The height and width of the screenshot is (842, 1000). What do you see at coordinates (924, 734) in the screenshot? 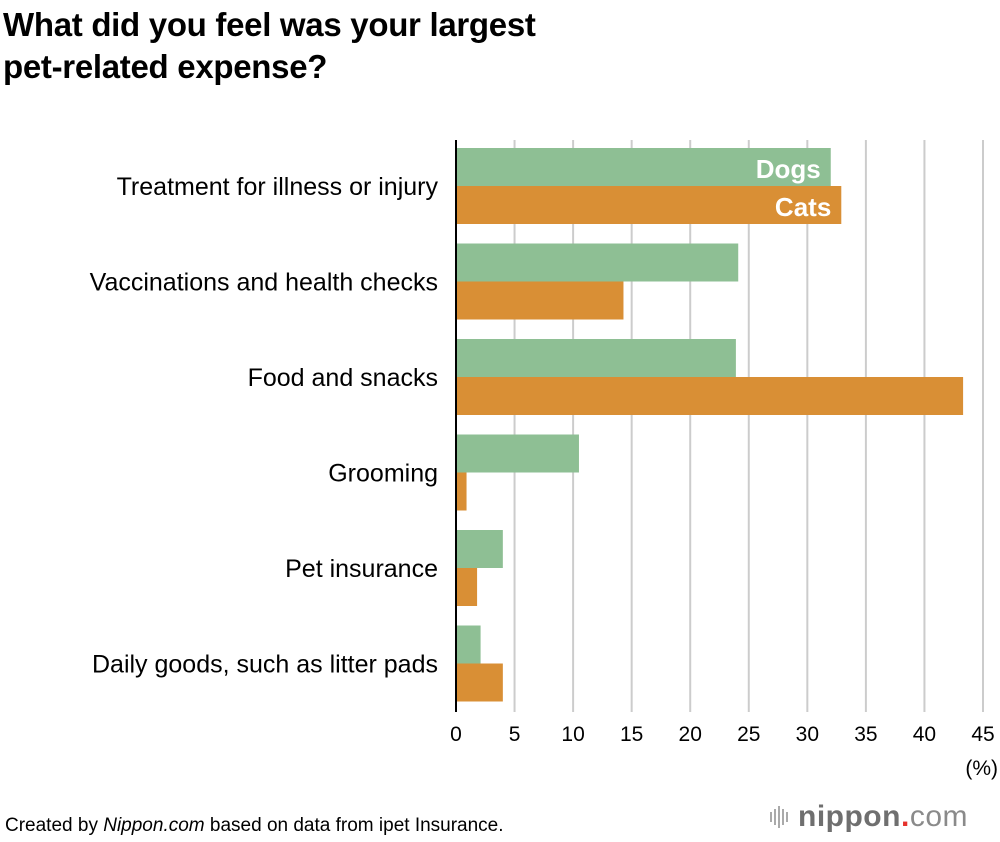
I see `x-tick-label: 40` at bounding box center [924, 734].